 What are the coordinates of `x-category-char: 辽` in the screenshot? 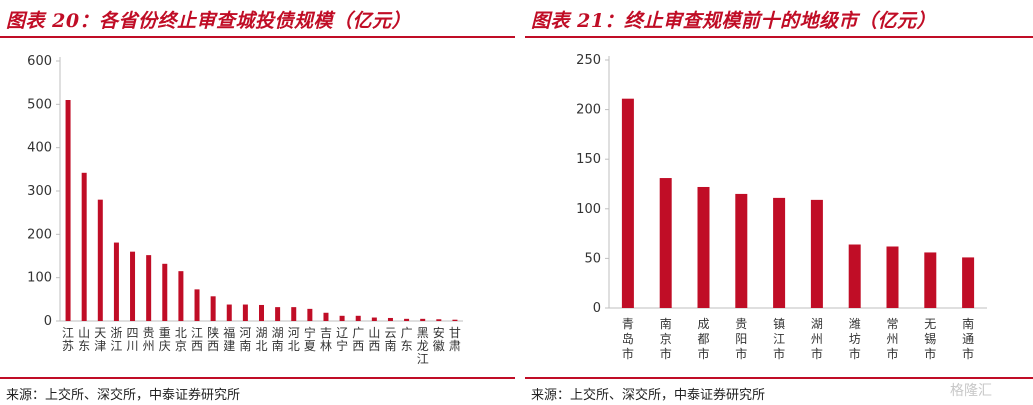 It's located at (342, 333).